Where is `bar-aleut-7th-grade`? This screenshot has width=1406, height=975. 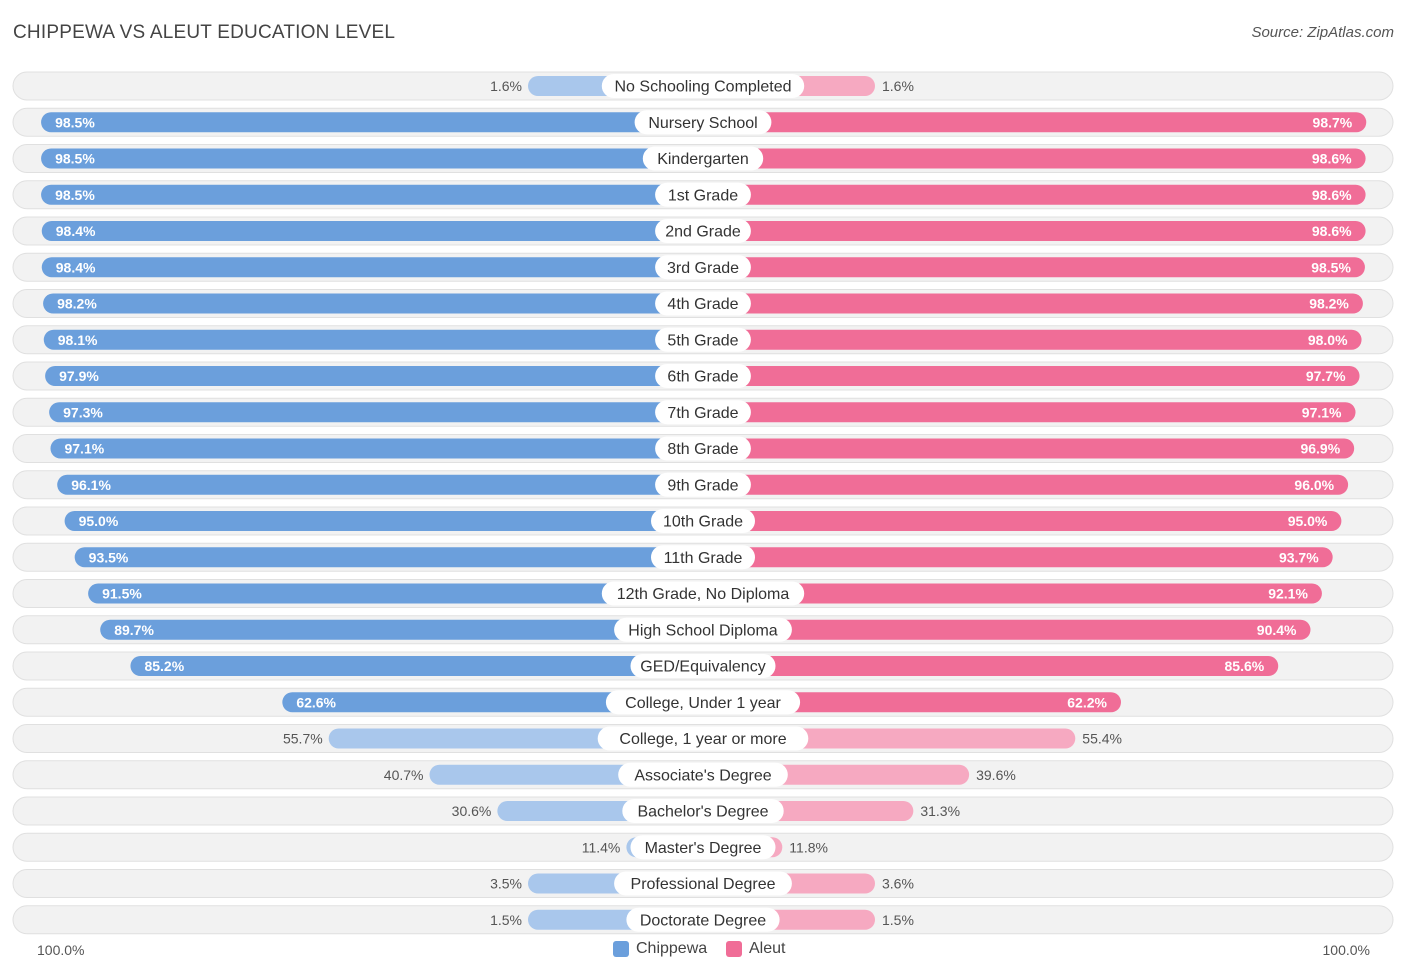
bar-aleut-7th-grade is located at coordinates (1029, 412).